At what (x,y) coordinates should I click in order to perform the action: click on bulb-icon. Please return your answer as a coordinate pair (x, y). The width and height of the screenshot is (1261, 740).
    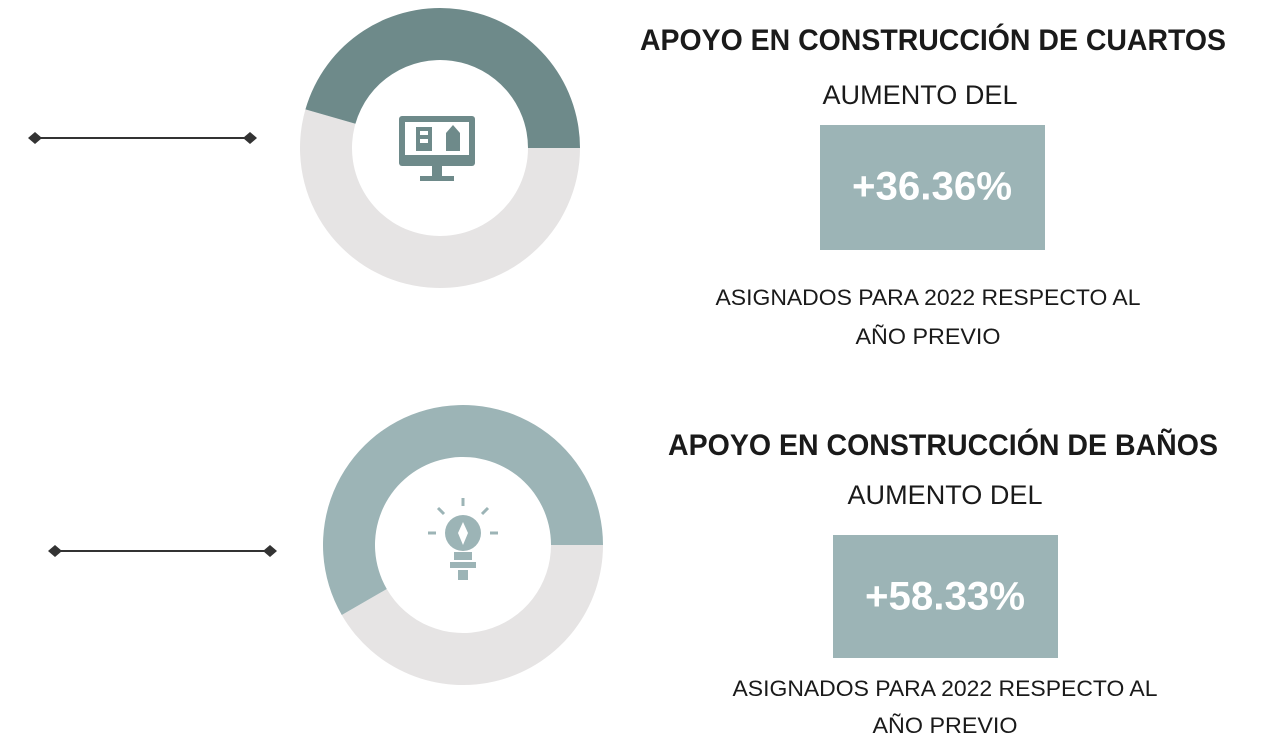
    Looking at the image, I should click on (463, 539).